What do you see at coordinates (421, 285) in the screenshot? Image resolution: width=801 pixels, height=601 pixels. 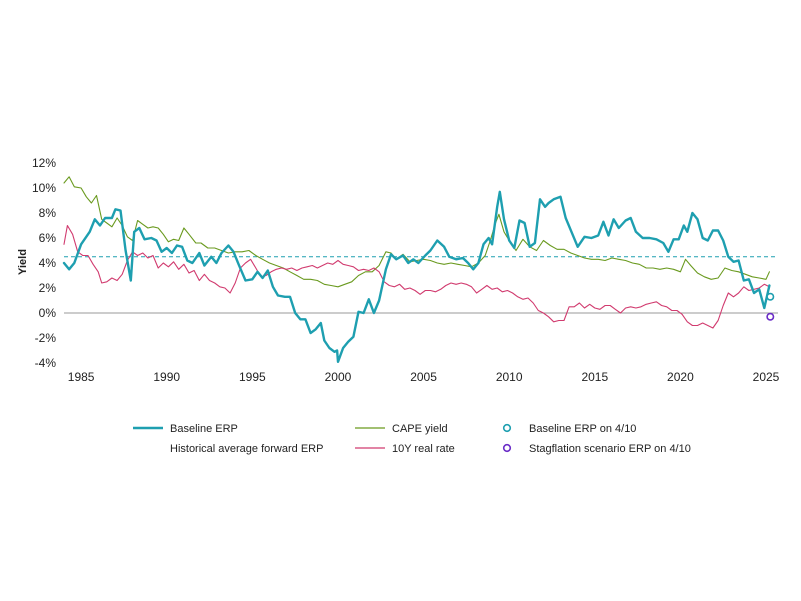 I see `reference-lines` at bounding box center [421, 285].